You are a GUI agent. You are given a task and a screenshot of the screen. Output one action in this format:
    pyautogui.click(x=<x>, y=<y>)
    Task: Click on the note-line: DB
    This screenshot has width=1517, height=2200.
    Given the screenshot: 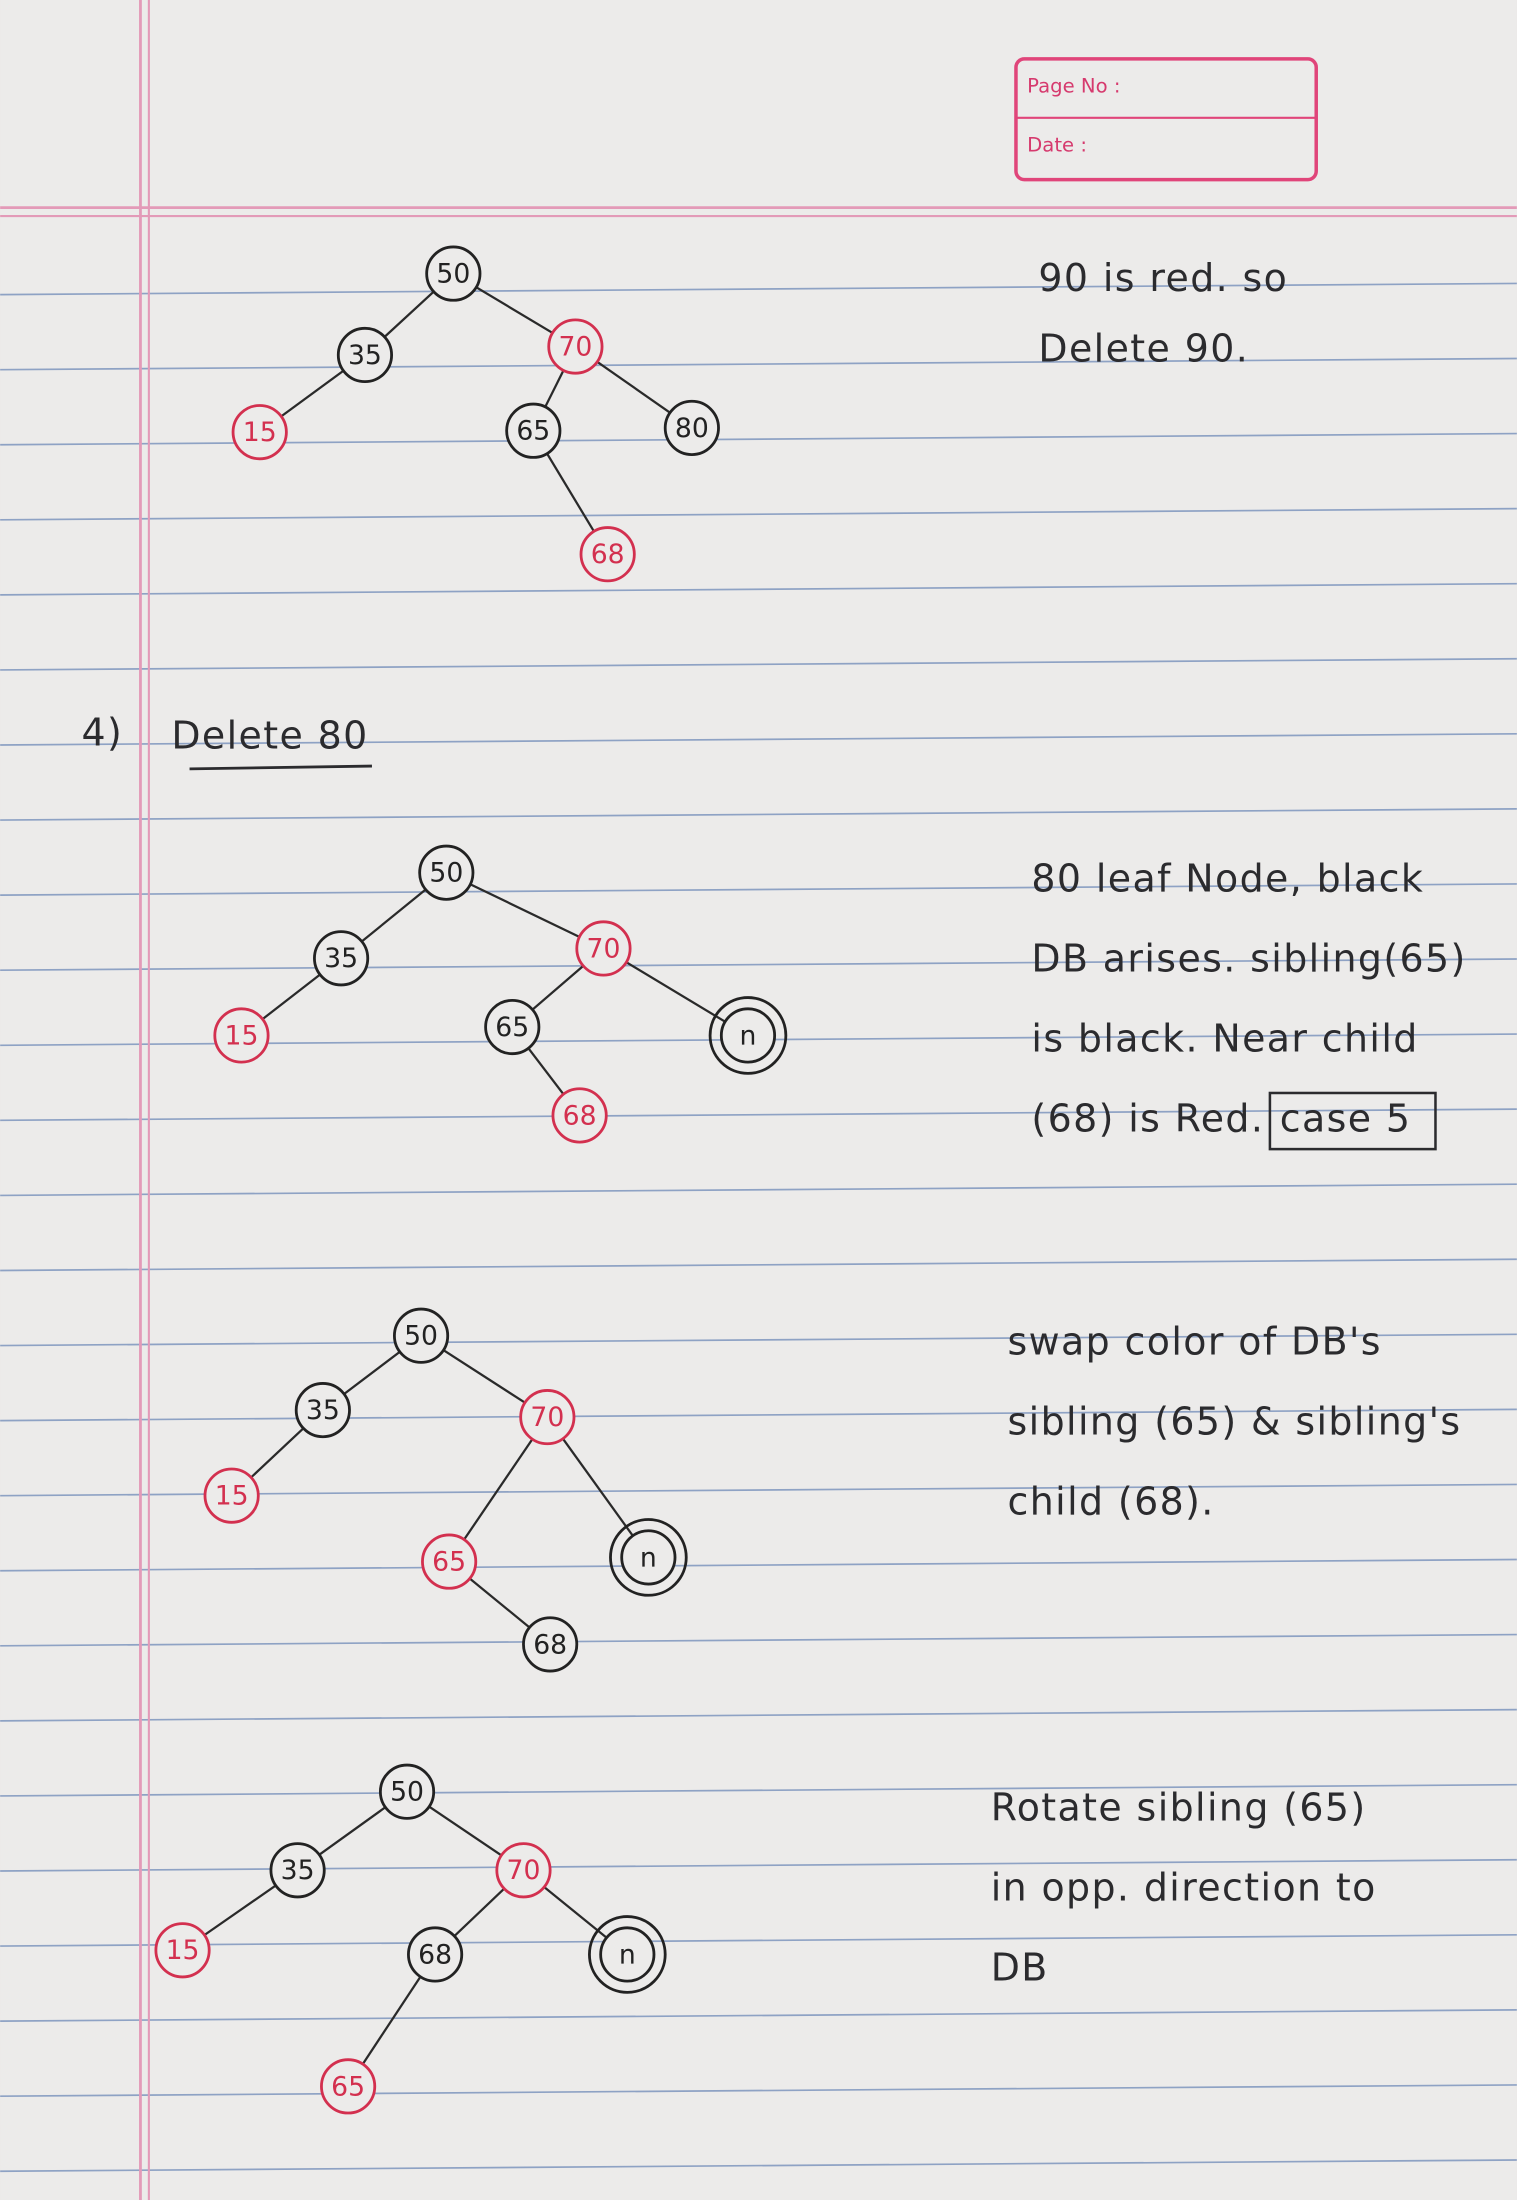 What is the action you would take?
    pyautogui.click(x=1020, y=1967)
    